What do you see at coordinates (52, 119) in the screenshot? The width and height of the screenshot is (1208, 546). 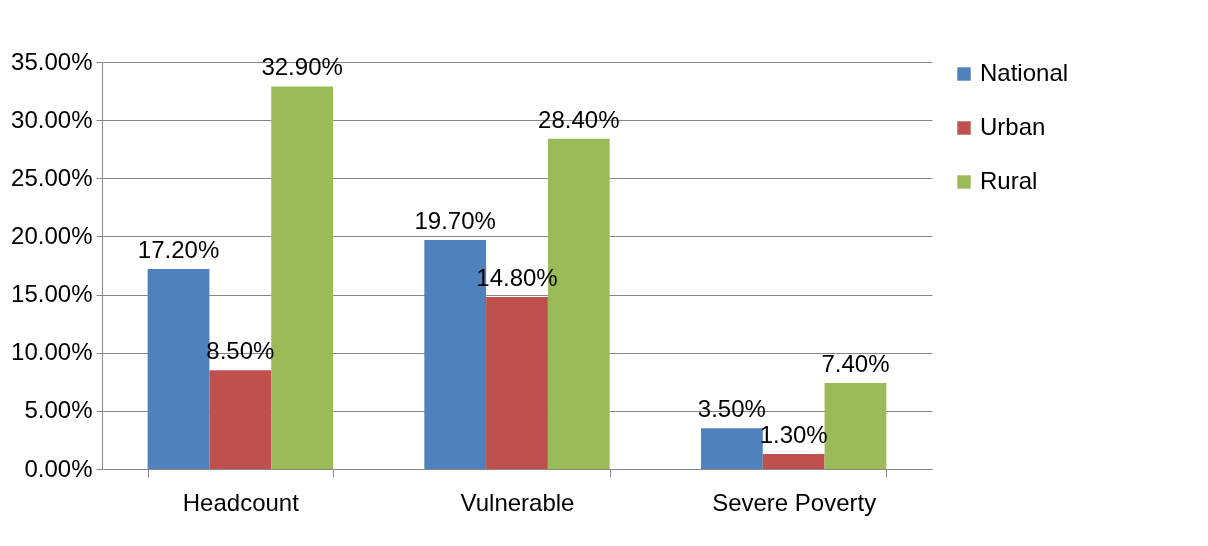 I see `y-tick-label: 30.00%` at bounding box center [52, 119].